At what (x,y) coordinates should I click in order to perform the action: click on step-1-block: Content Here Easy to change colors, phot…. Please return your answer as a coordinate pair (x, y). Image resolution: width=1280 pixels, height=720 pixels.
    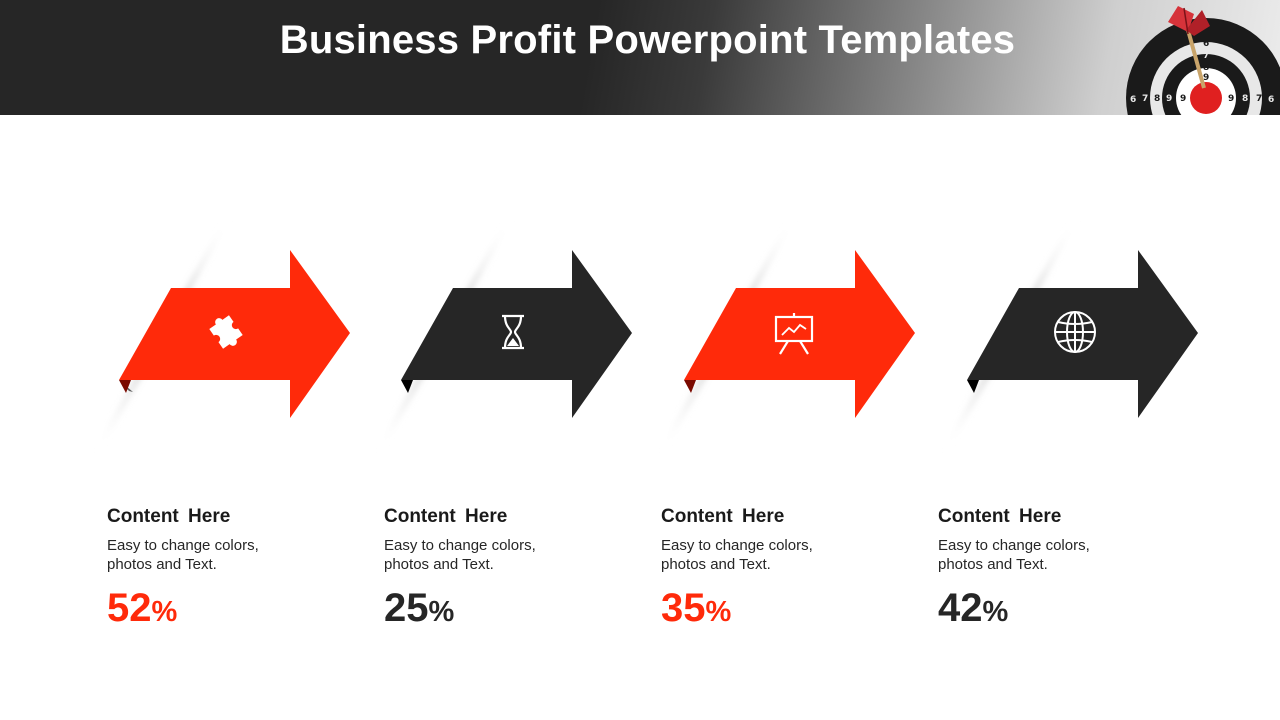
    Looking at the image, I should click on (227, 567).